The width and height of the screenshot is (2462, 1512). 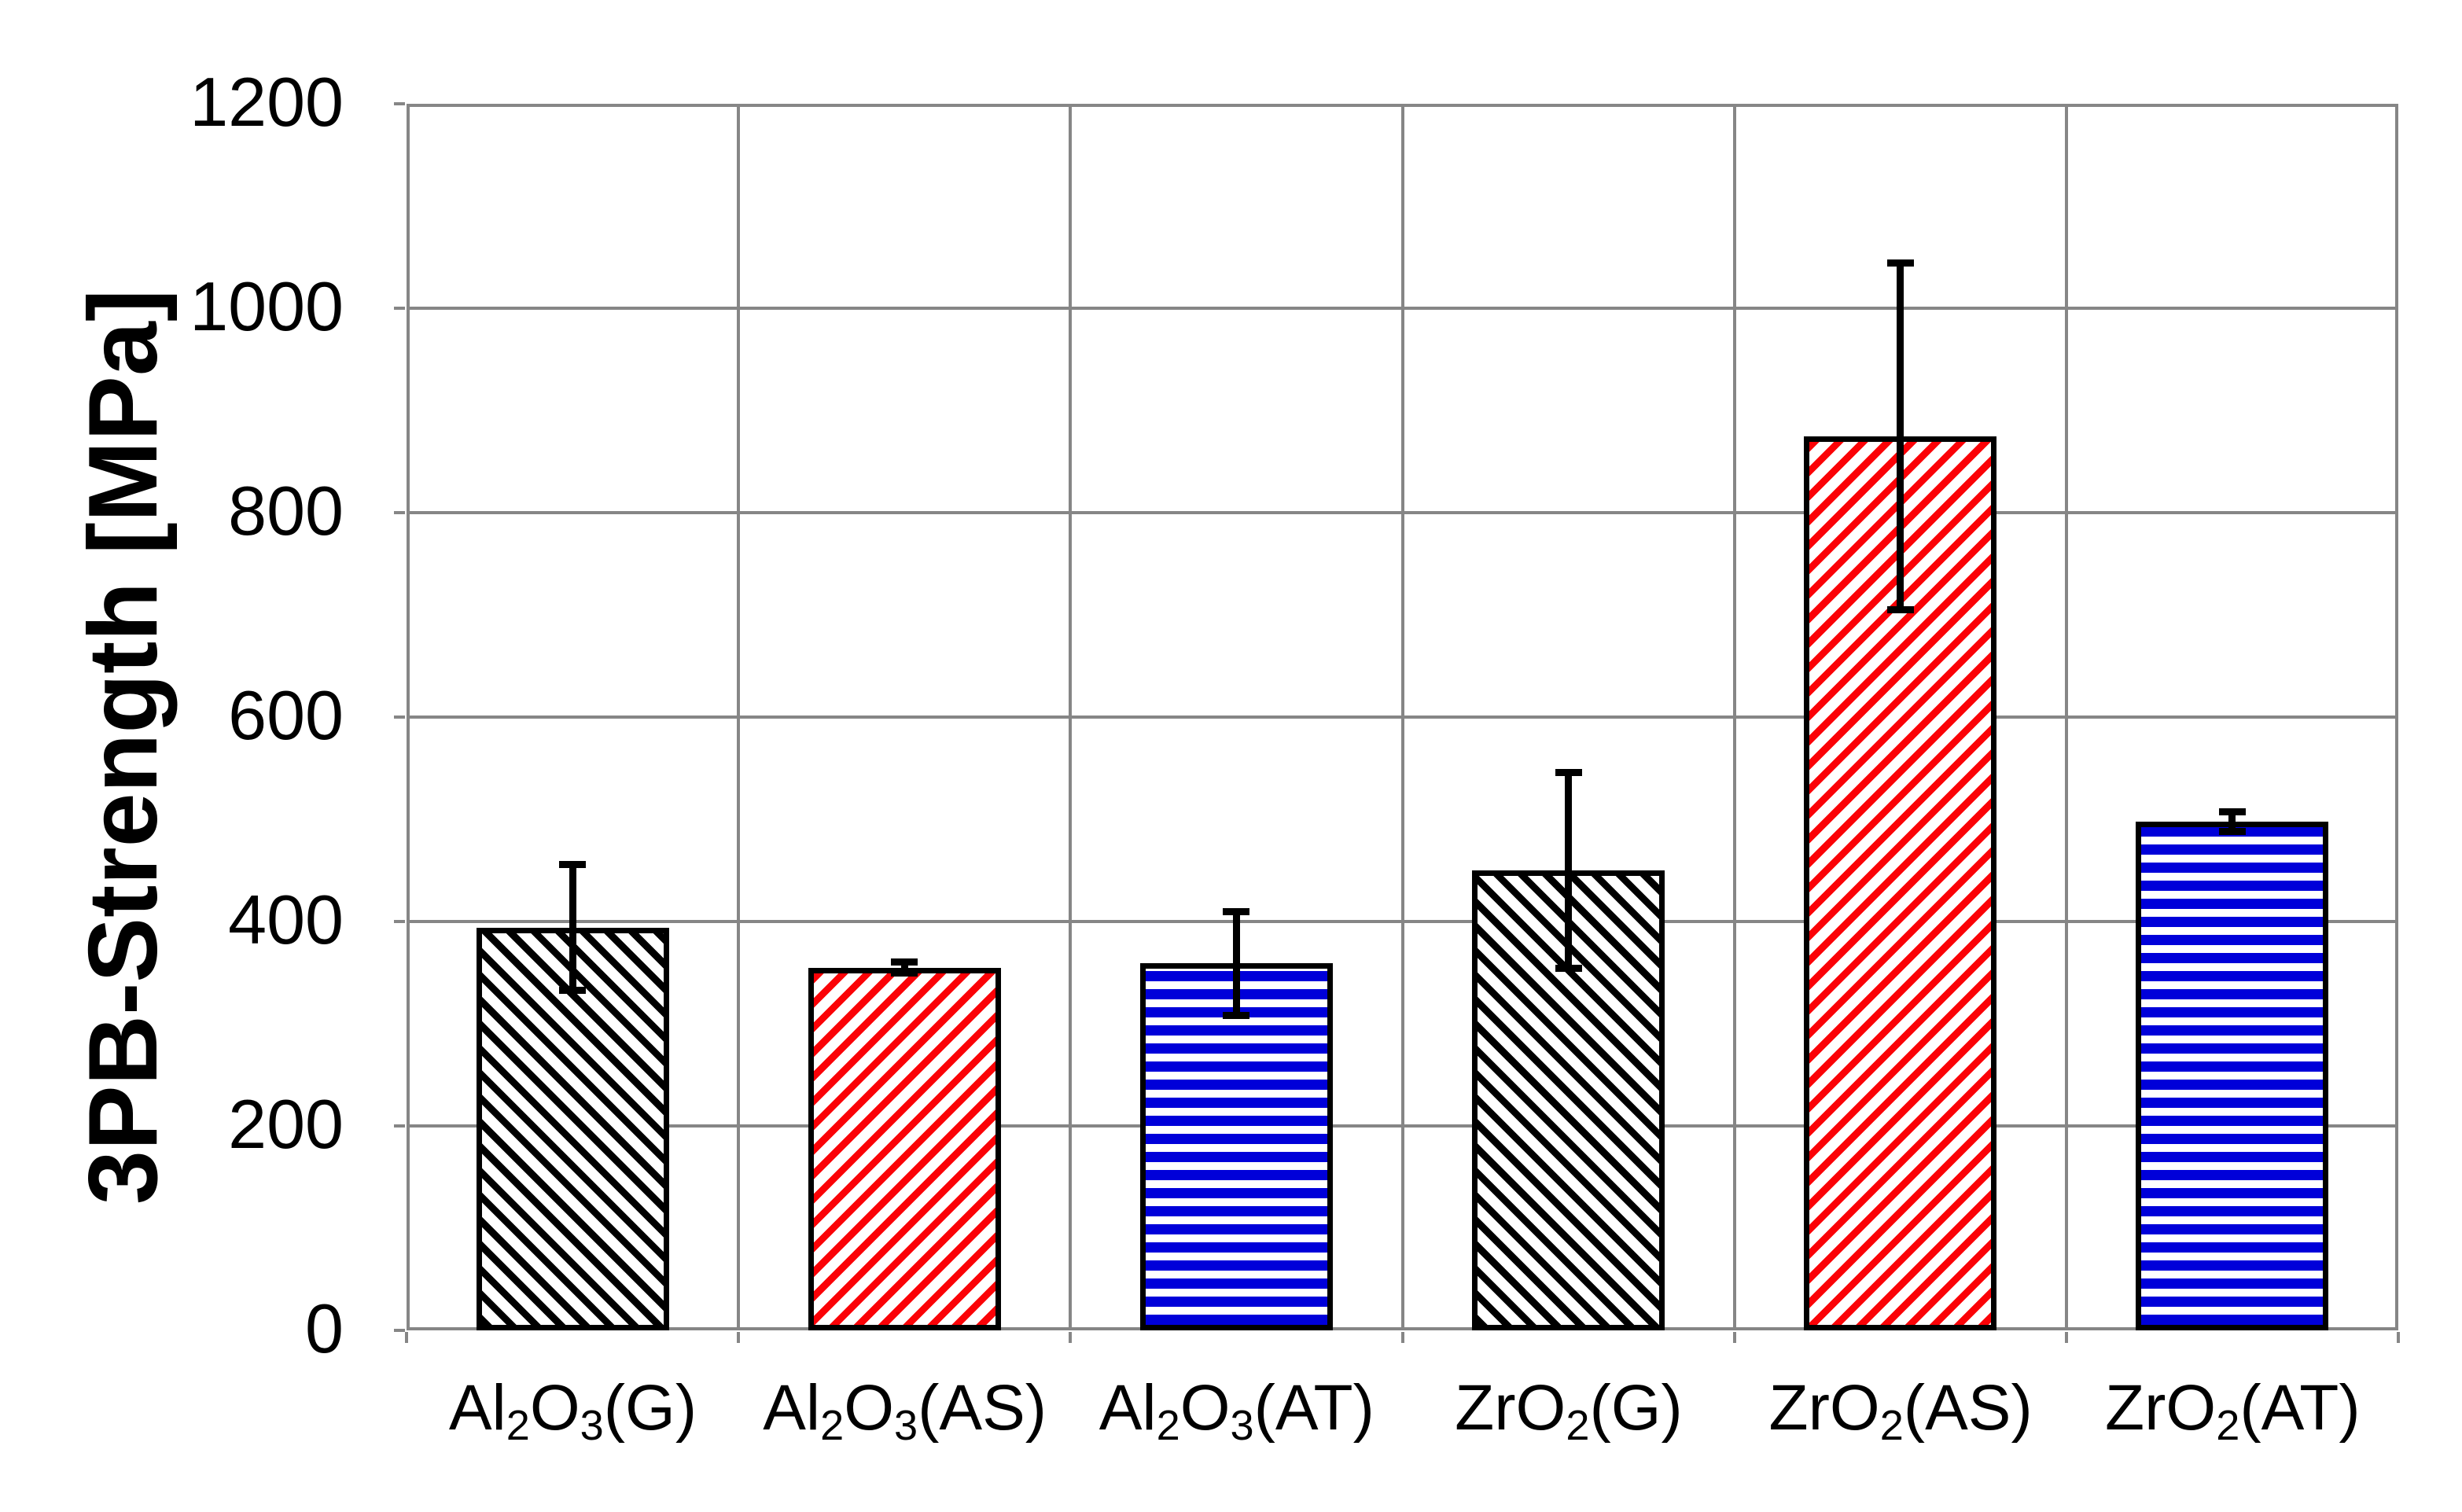 I want to click on bar-Al2O3(AT), so click(x=1236, y=1146).